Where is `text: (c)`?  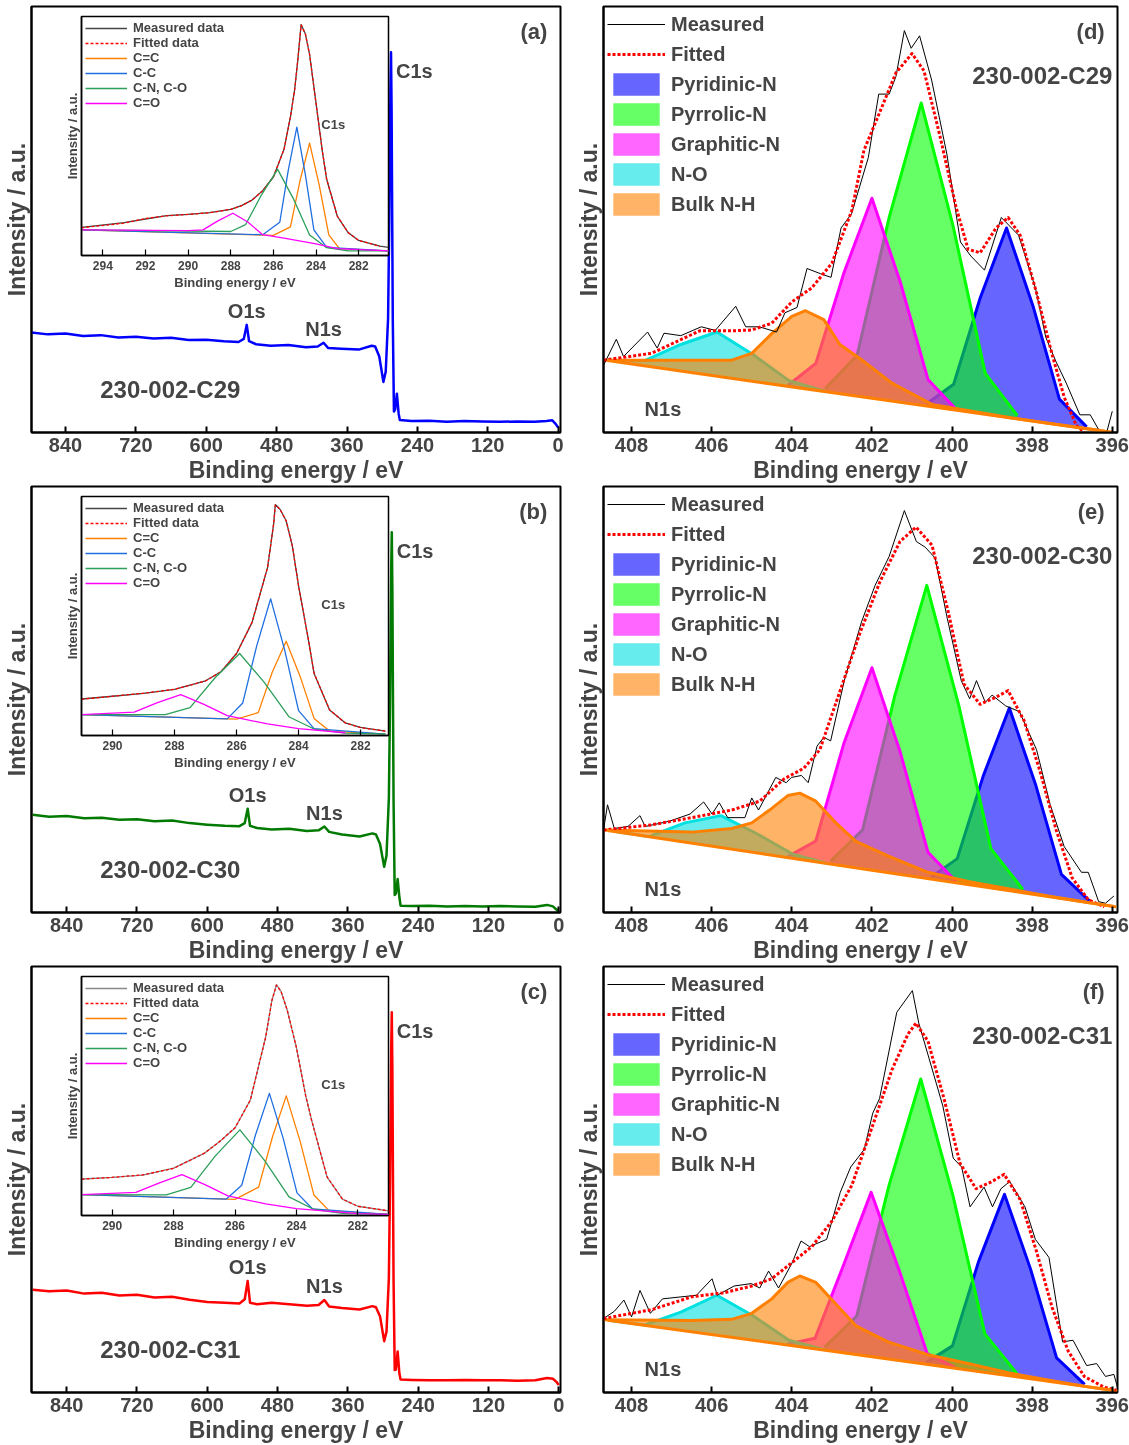
text: (c) is located at coordinates (534, 992).